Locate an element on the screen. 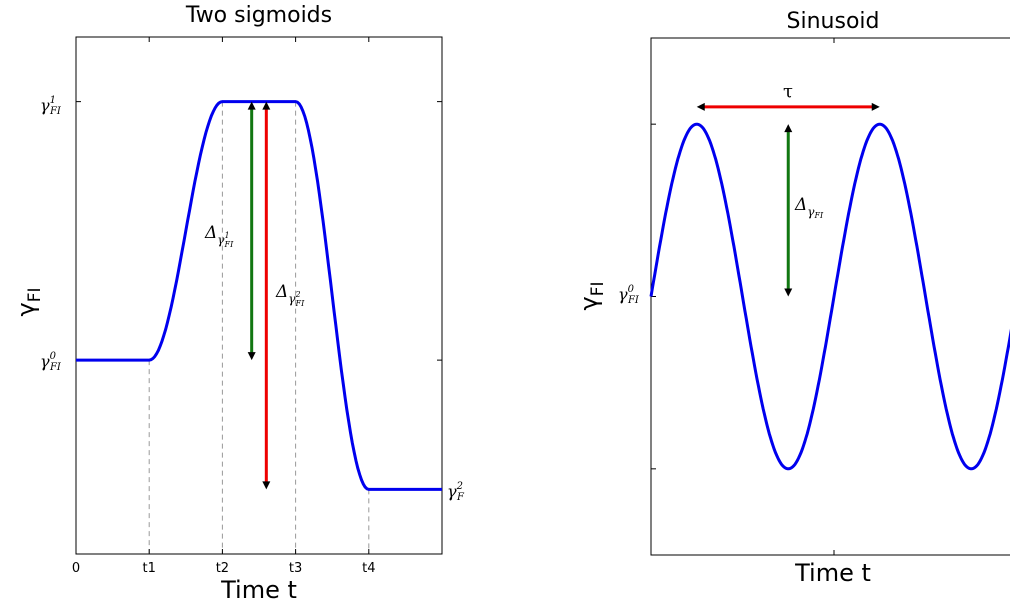 This screenshot has width=1010, height=608. left-ytick-label-bottom: γ0 FI is located at coordinates (51, 362).